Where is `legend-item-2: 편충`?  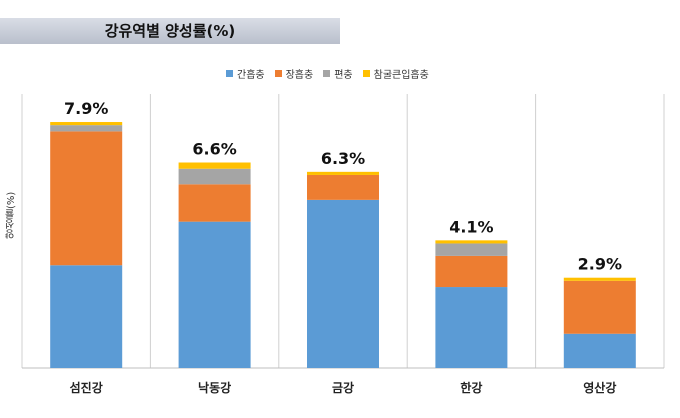 legend-item-2: 편충 is located at coordinates (338, 73).